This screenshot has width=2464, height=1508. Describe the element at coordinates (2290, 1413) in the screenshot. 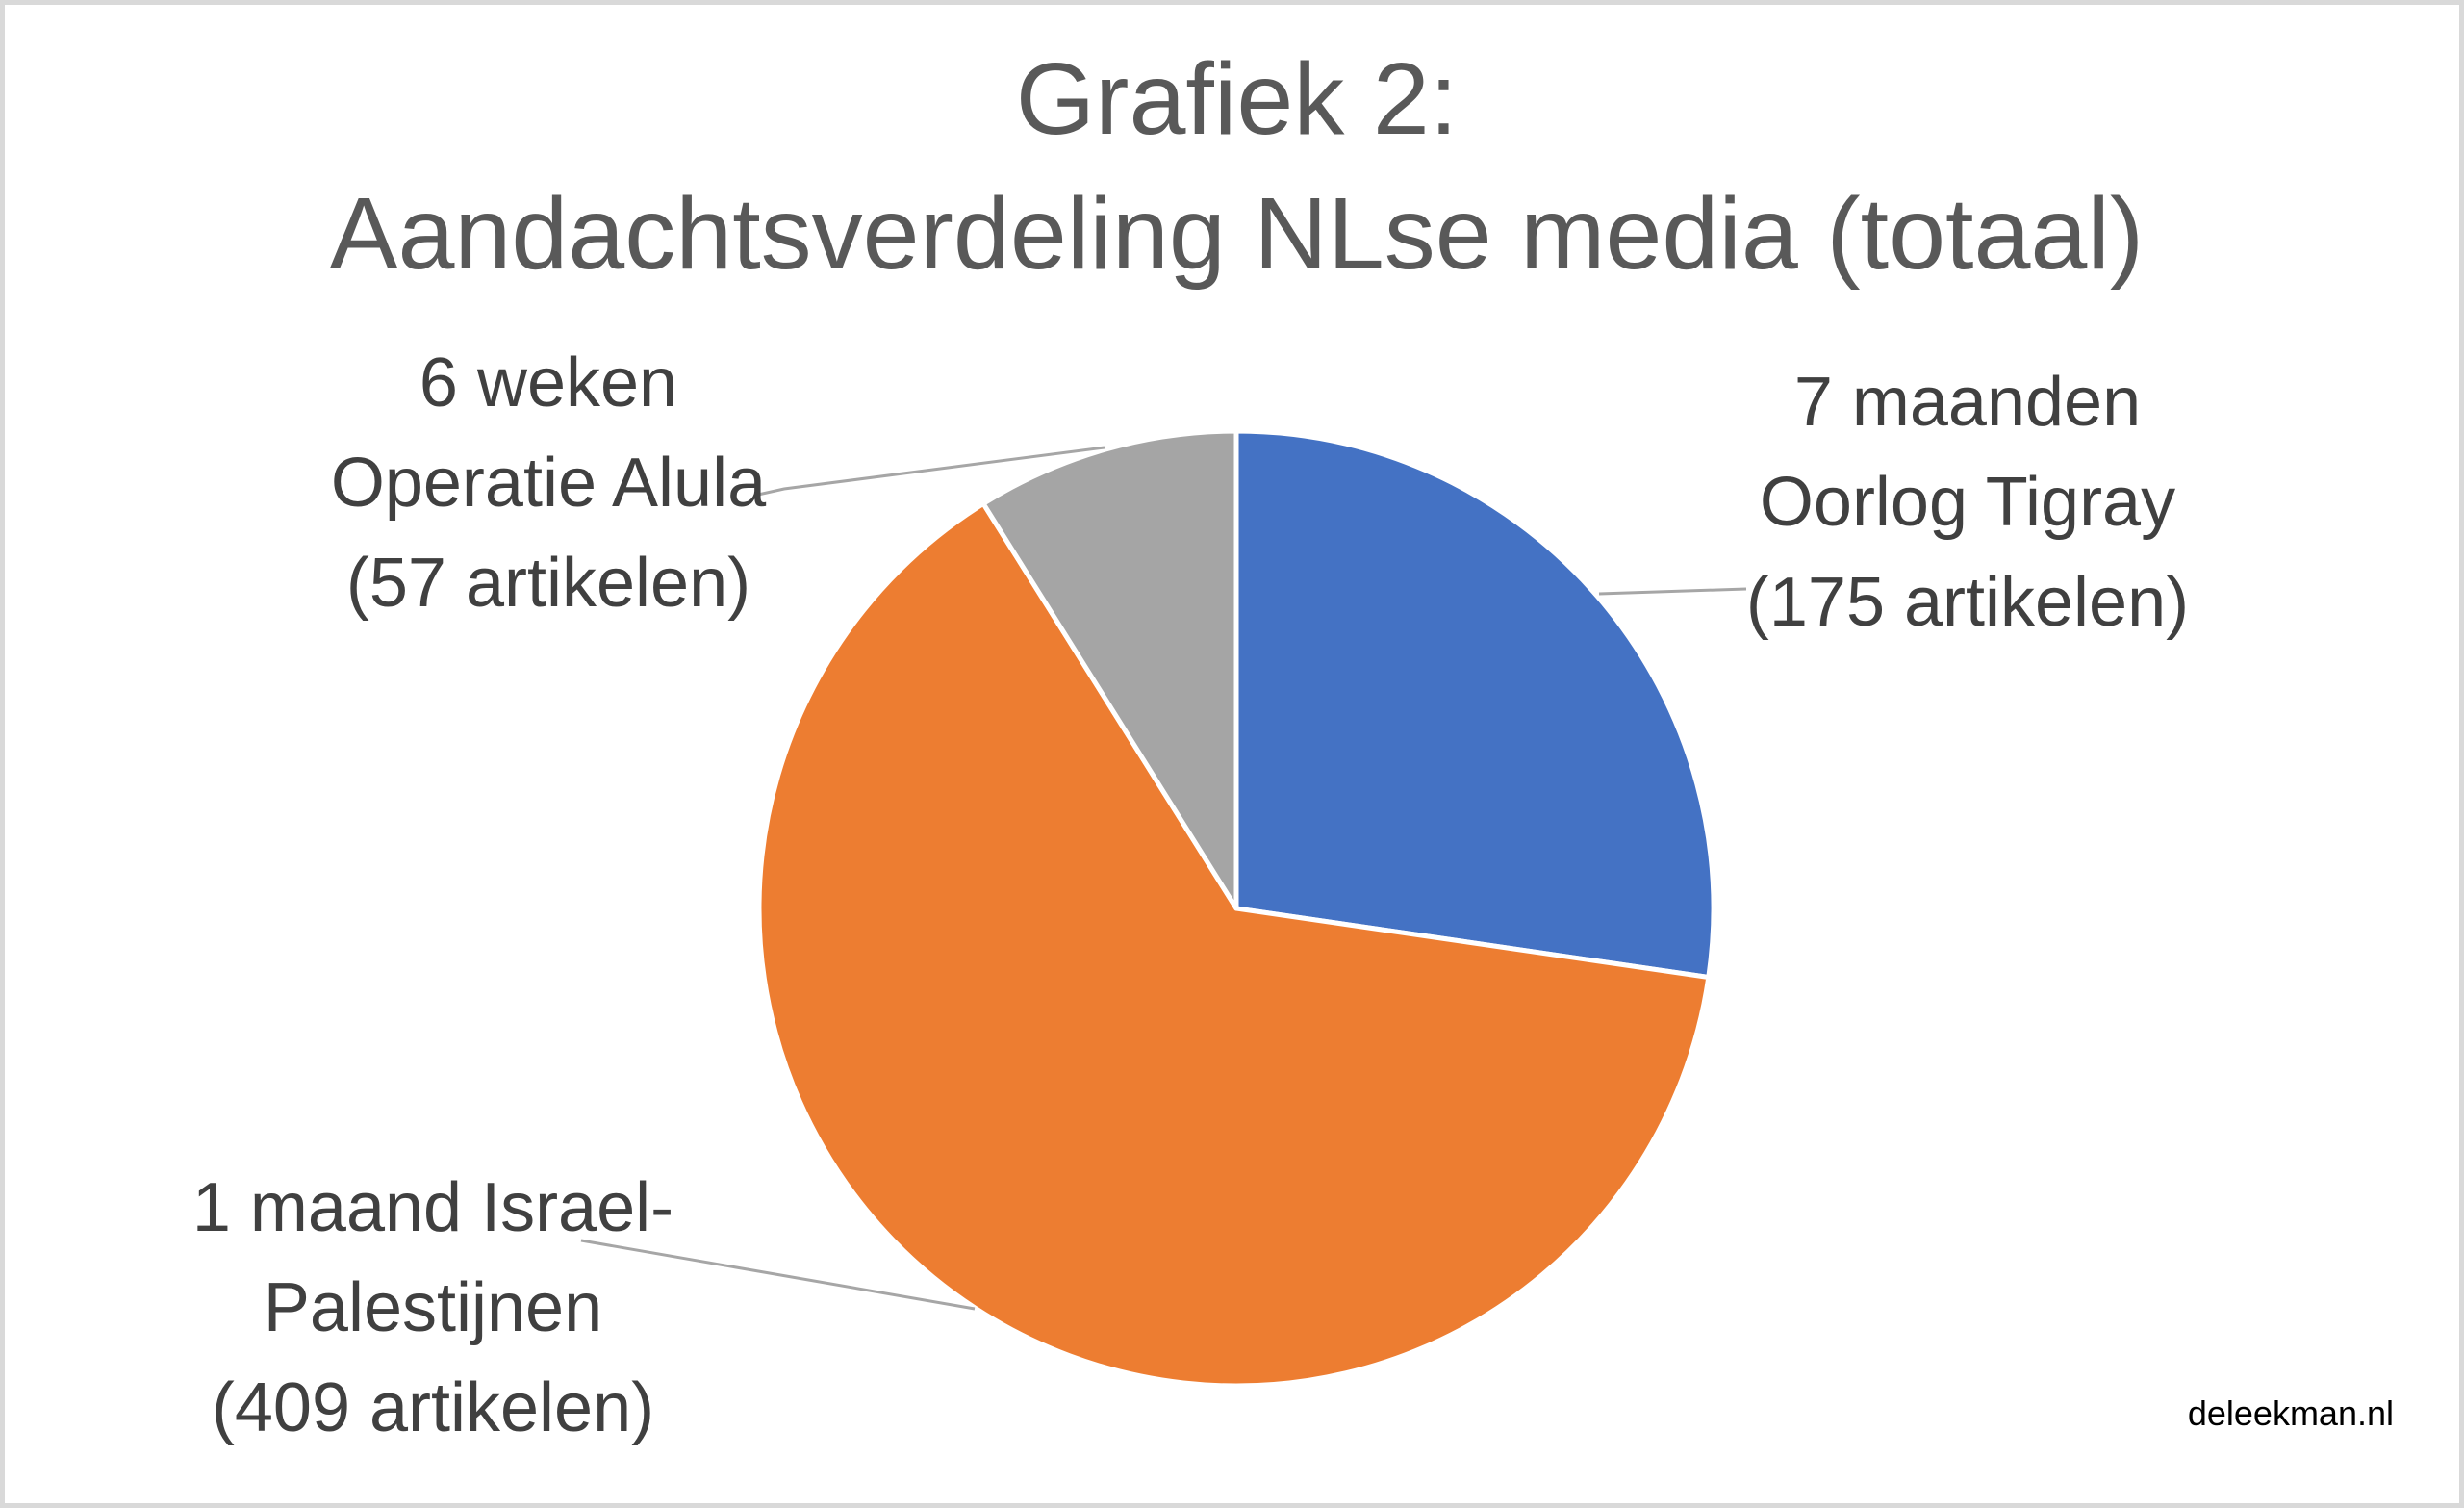

I see `watermark: deleekman.nl` at that location.